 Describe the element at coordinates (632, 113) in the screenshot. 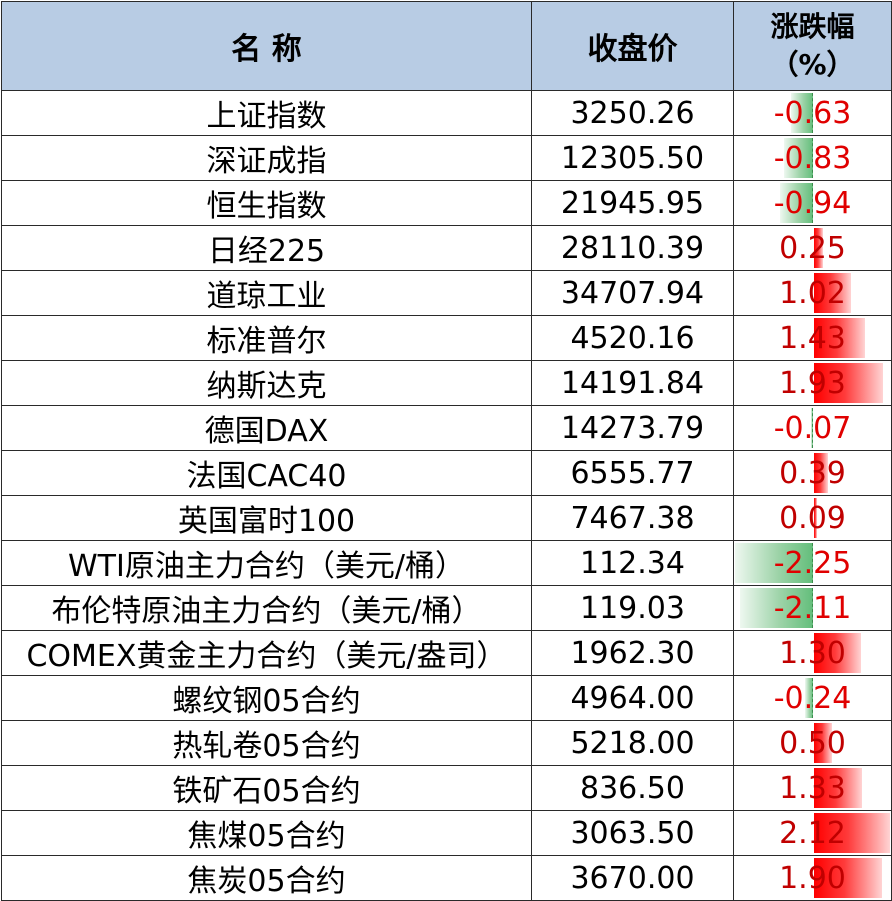

I see `row-close: 3250.26` at that location.